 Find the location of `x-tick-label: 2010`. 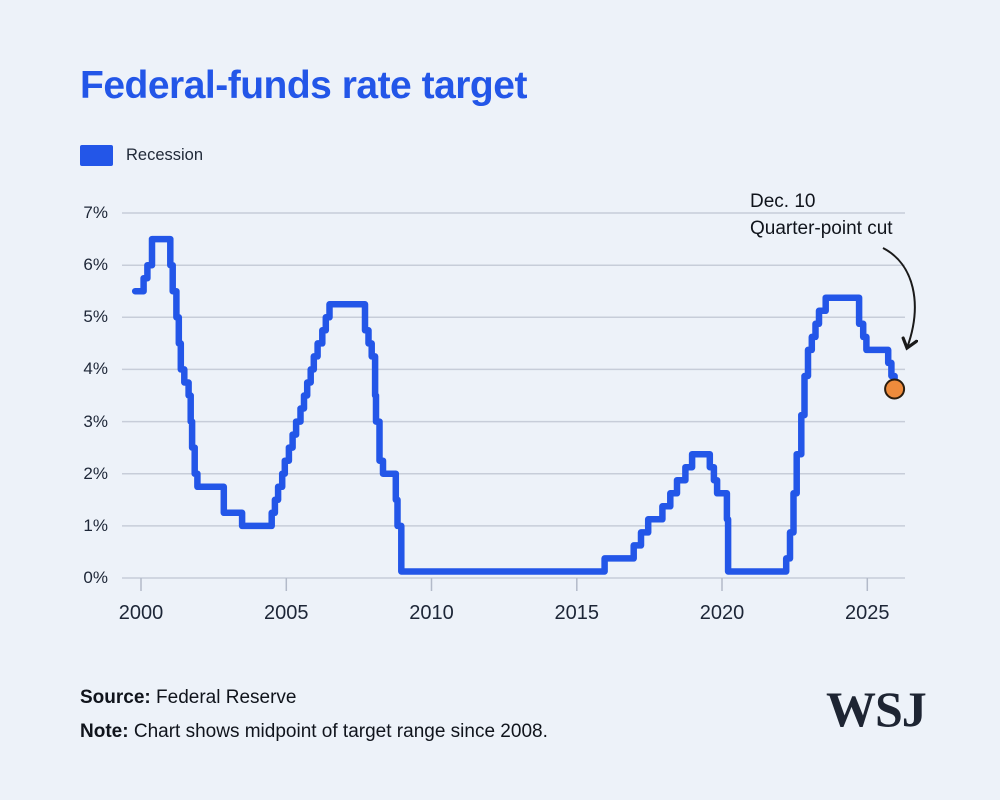

x-tick-label: 2010 is located at coordinates (431, 613).